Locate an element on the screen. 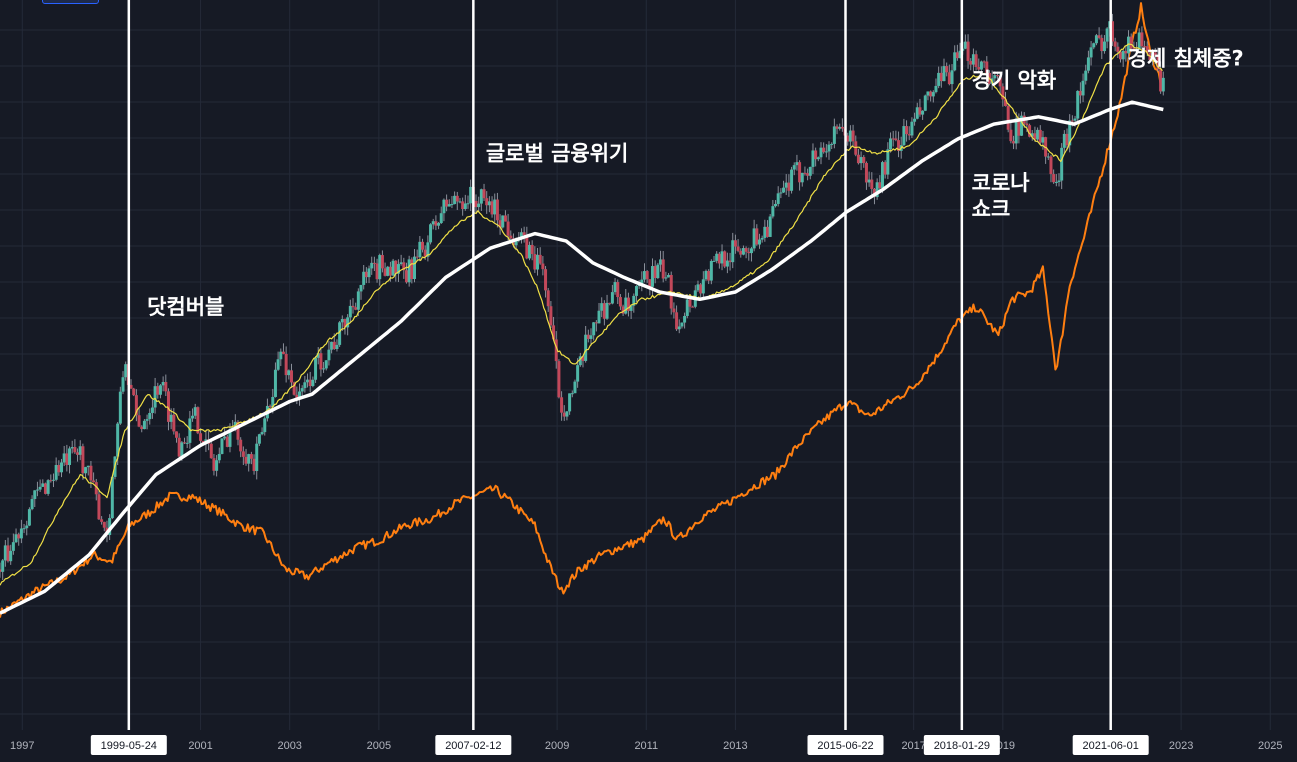 The height and width of the screenshot is (762, 1297). annotation-label: 경제 침체중? is located at coordinates (1186, 59).